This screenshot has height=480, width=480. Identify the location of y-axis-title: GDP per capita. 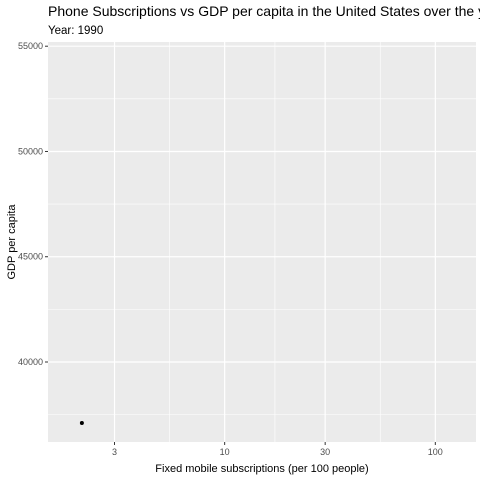
(12, 242).